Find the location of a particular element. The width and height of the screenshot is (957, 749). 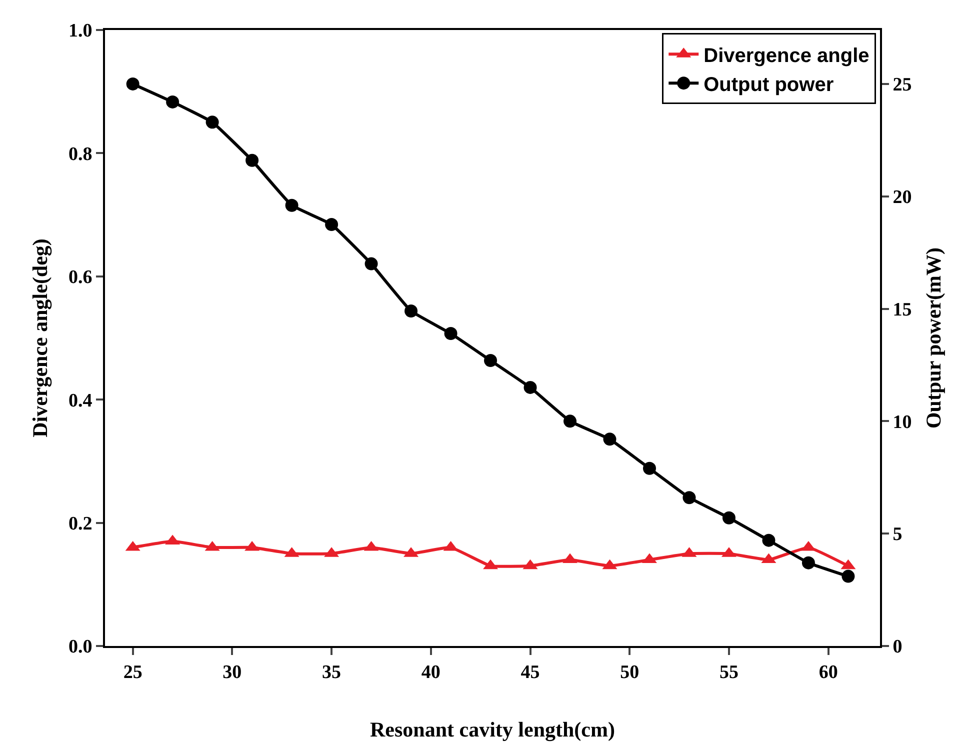

y2-tick-label: 20 is located at coordinates (902, 197).